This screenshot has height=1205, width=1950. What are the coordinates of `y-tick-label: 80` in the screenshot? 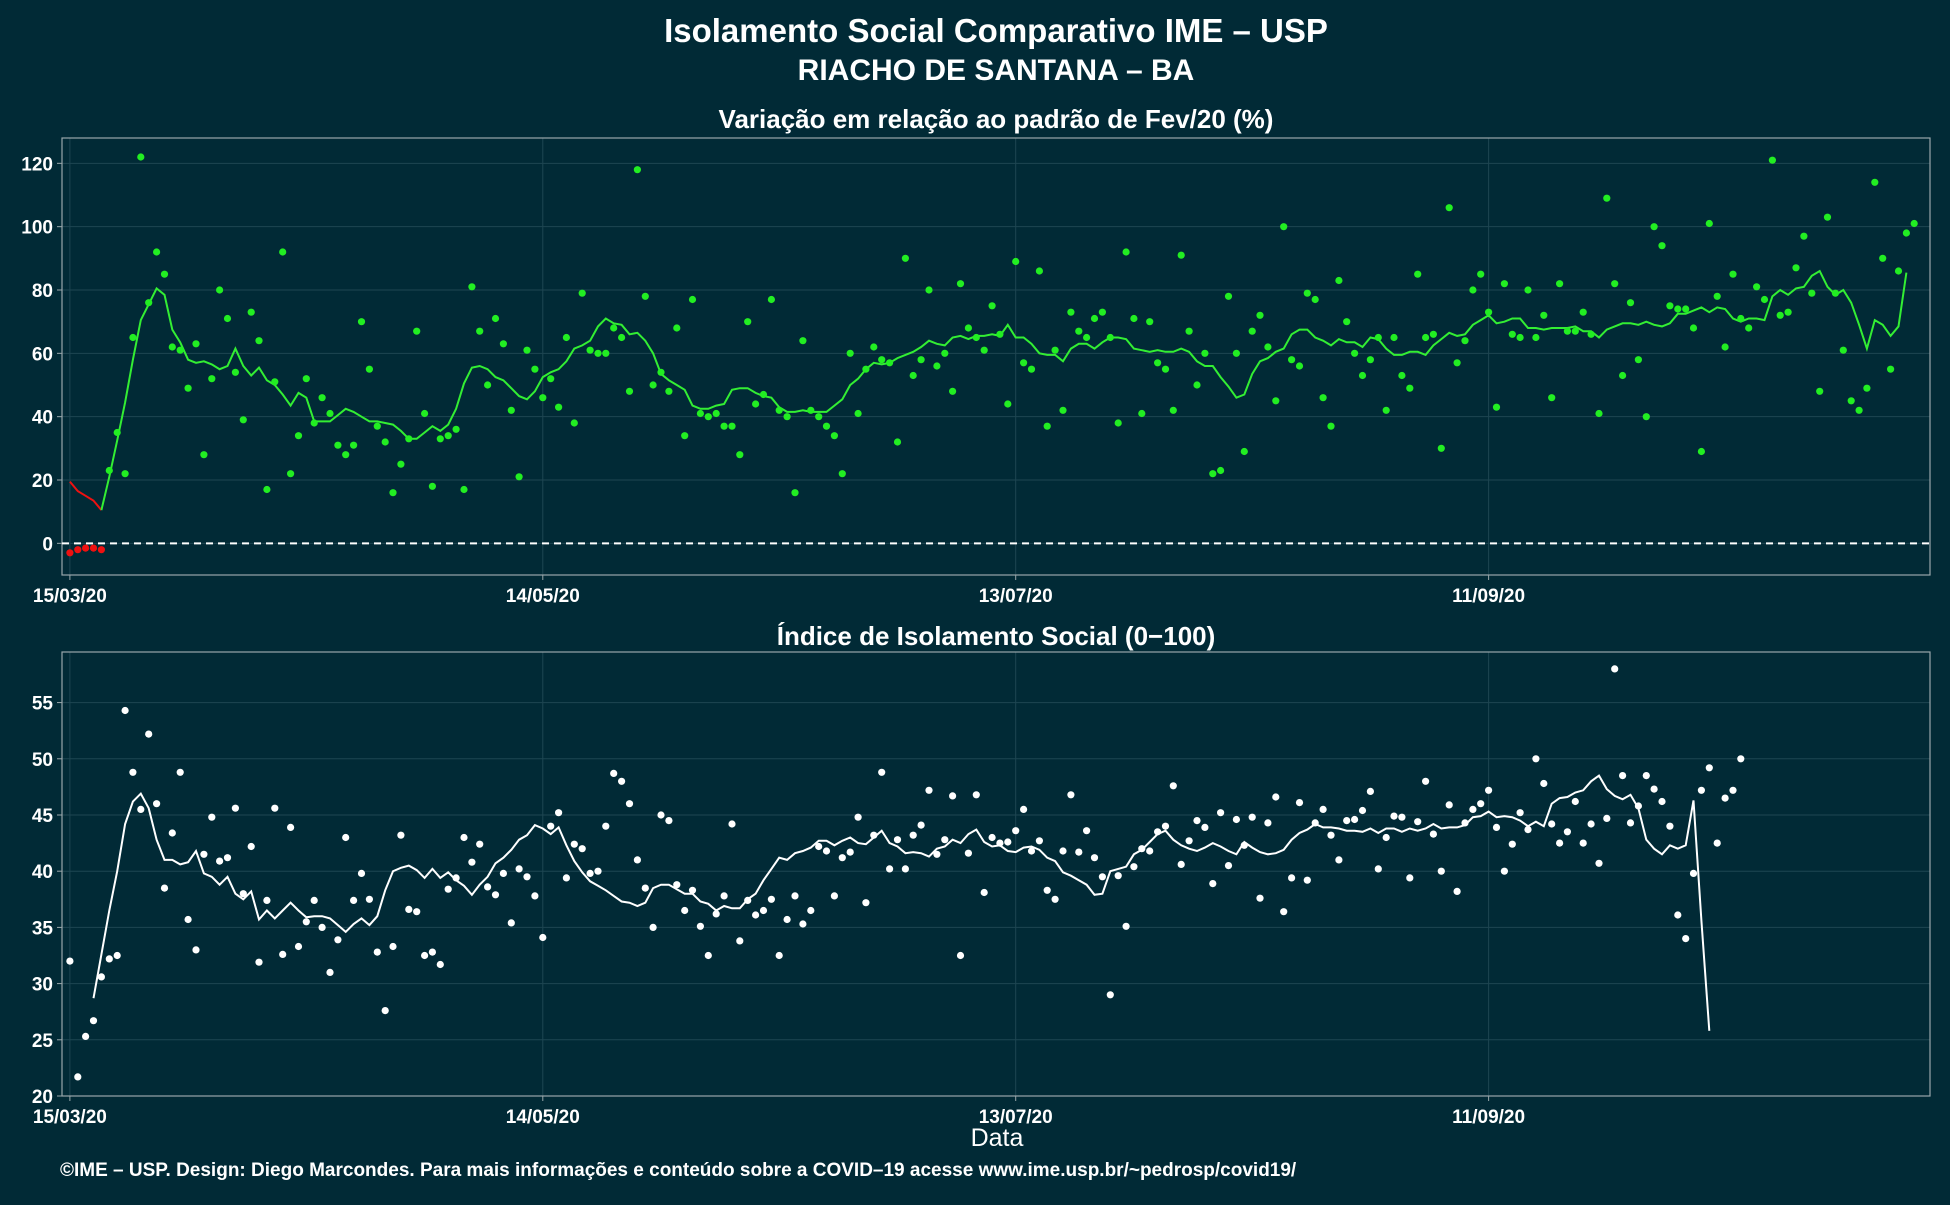 It's located at (42, 291).